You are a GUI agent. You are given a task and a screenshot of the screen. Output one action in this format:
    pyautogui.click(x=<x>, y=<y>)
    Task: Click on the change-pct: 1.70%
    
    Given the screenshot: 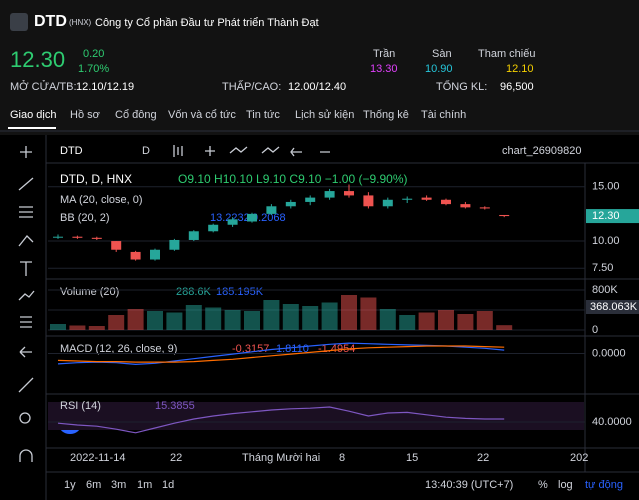 What is the action you would take?
    pyautogui.click(x=93, y=69)
    